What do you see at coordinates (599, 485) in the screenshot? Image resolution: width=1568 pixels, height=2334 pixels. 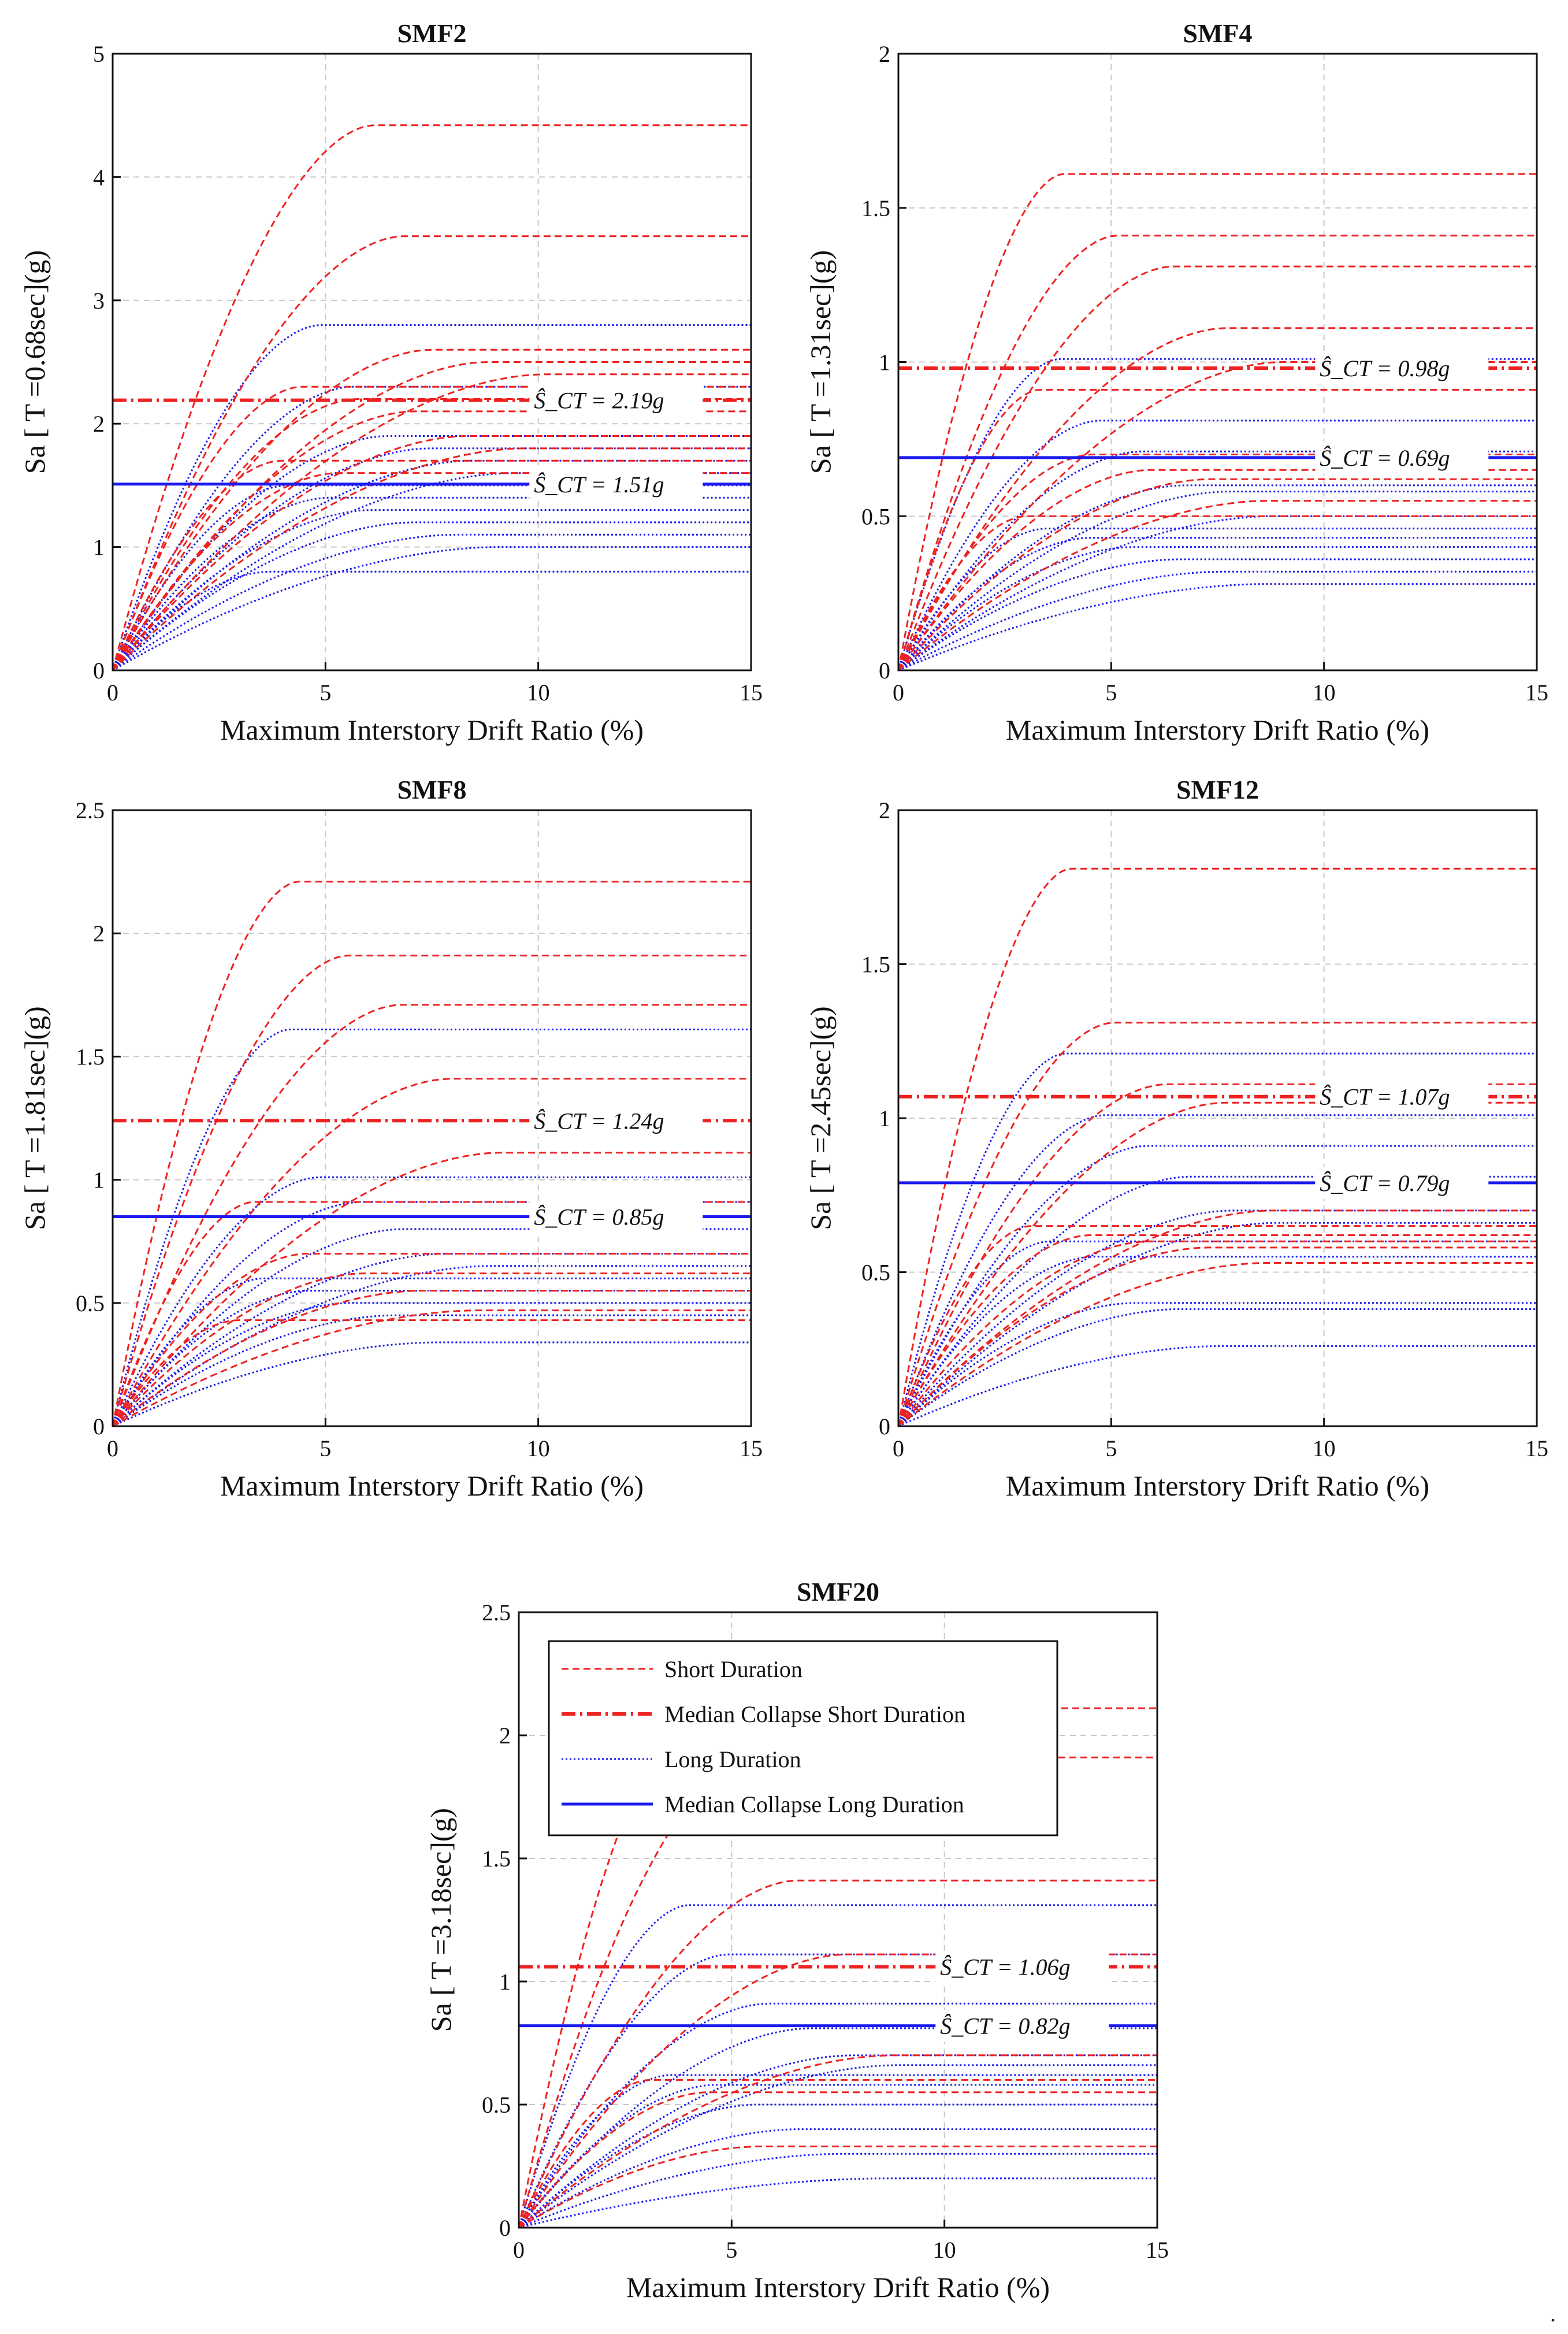 I see `collapse-annotation: Ŝ_CT = 1.51g` at bounding box center [599, 485].